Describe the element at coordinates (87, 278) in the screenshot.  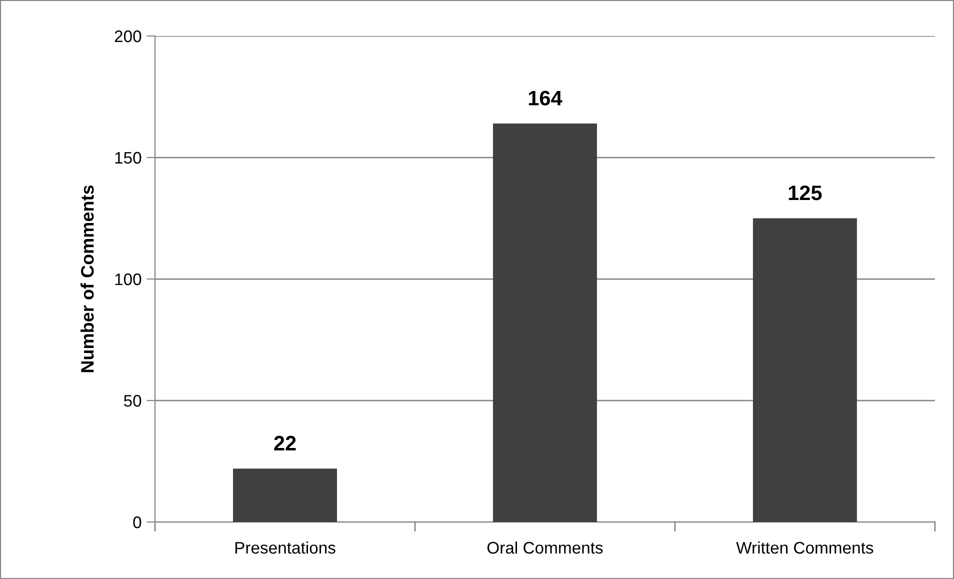
I see `y-axis-title: Number of Comments` at that location.